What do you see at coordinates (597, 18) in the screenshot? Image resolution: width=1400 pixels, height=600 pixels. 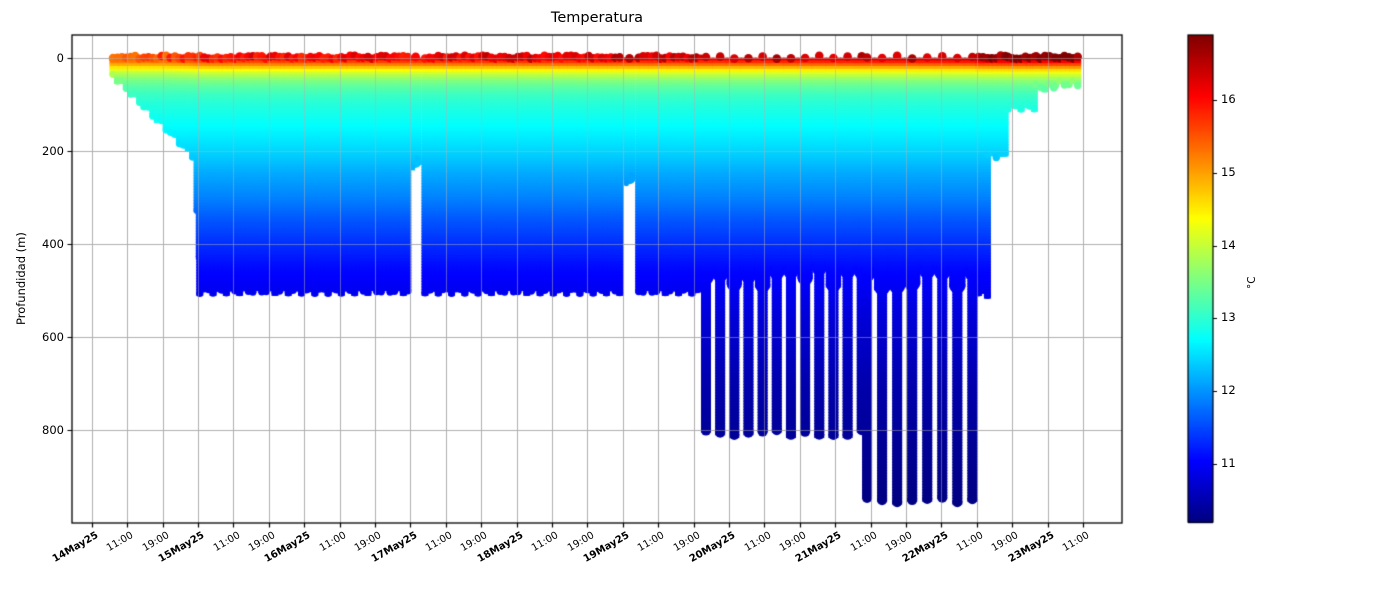 I see `chart-title: Temperatura` at bounding box center [597, 18].